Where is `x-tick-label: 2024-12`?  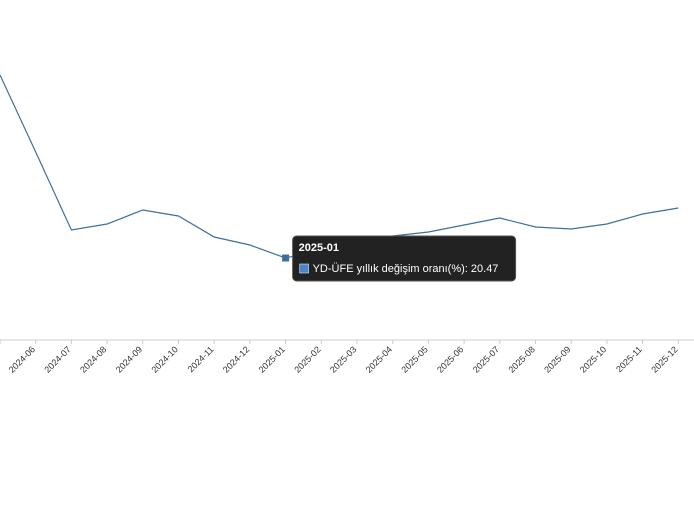
x-tick-label: 2024-12 is located at coordinates (236, 359).